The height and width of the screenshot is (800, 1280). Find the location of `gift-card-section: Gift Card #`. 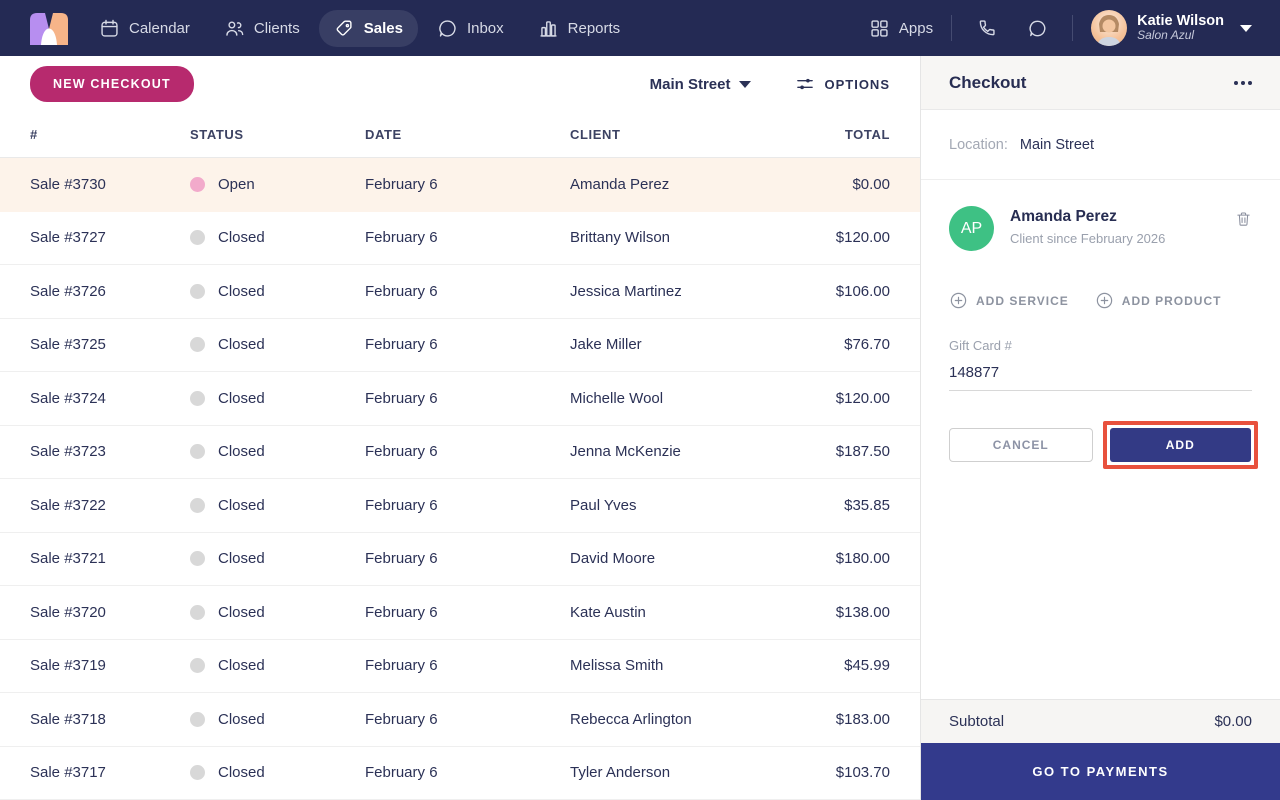

gift-card-section: Gift Card # is located at coordinates (1100, 350).